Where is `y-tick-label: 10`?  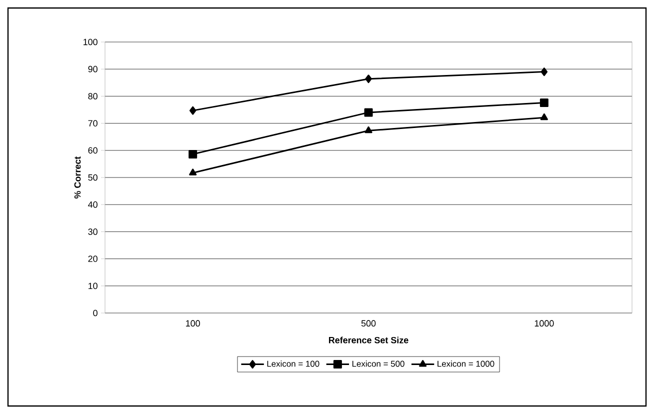
y-tick-label: 10 is located at coordinates (93, 286).